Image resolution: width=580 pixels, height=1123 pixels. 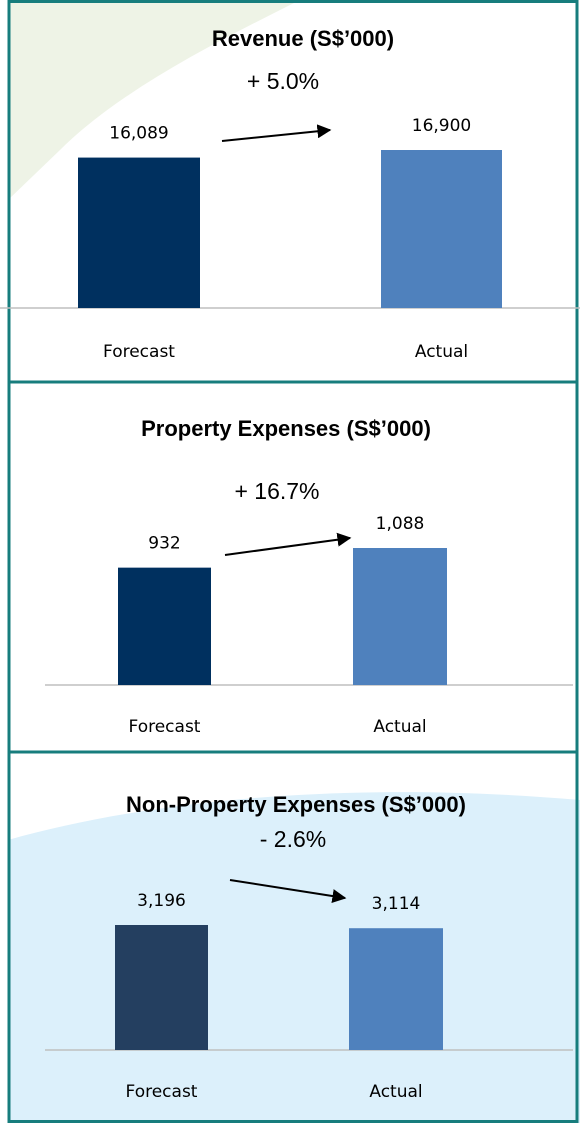 I want to click on annotation: - 2.6%, so click(x=293, y=839).